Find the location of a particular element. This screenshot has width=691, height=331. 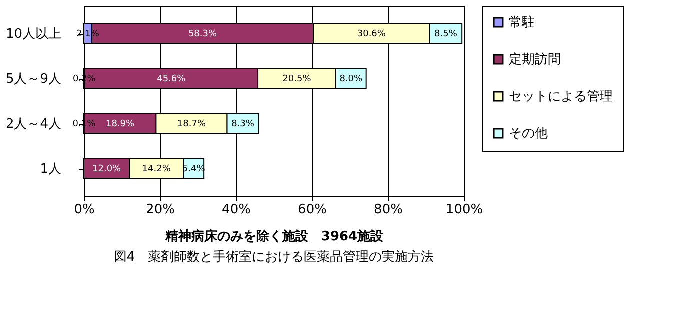

y-tick-label: 1人 is located at coordinates (51, 169).